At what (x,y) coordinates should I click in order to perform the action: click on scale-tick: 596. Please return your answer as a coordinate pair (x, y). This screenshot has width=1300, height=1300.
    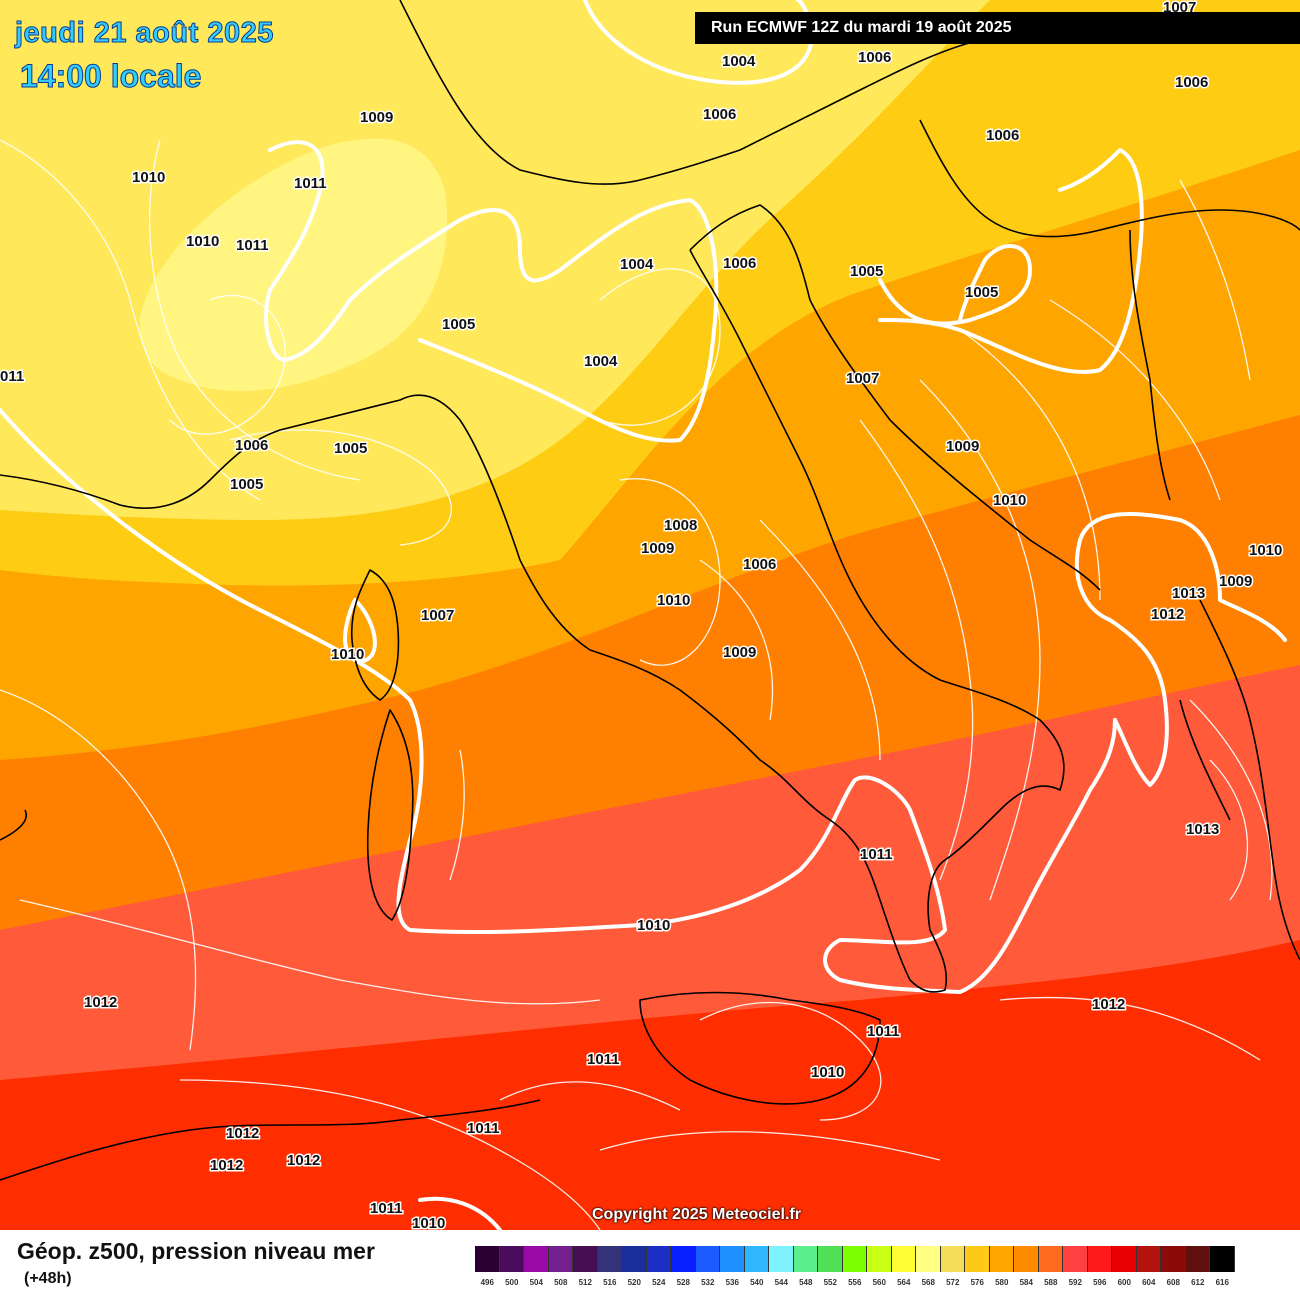
    Looking at the image, I should click on (1100, 1282).